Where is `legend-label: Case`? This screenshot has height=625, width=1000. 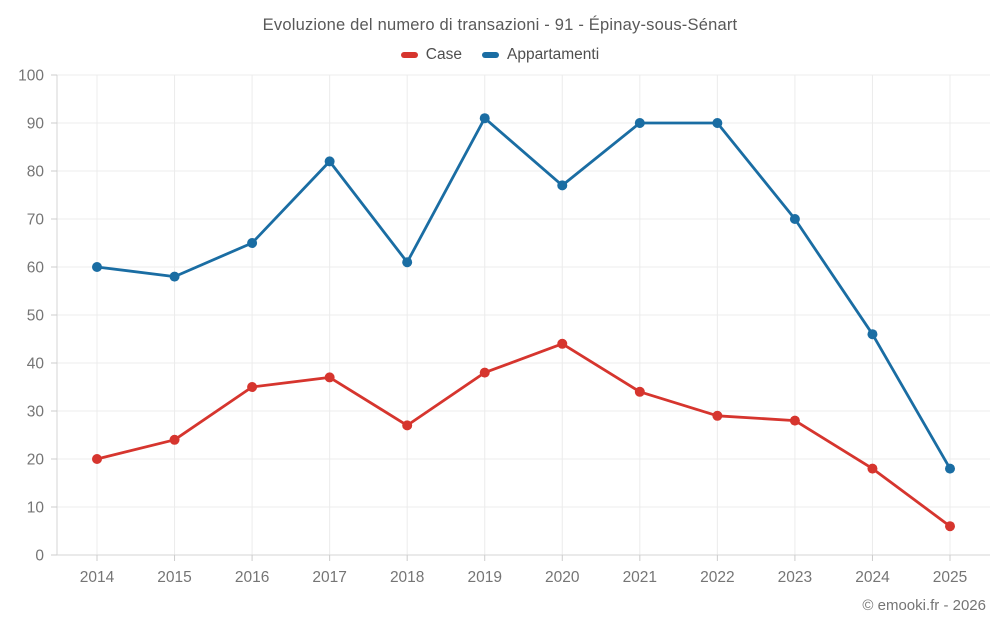 legend-label: Case is located at coordinates (443, 54).